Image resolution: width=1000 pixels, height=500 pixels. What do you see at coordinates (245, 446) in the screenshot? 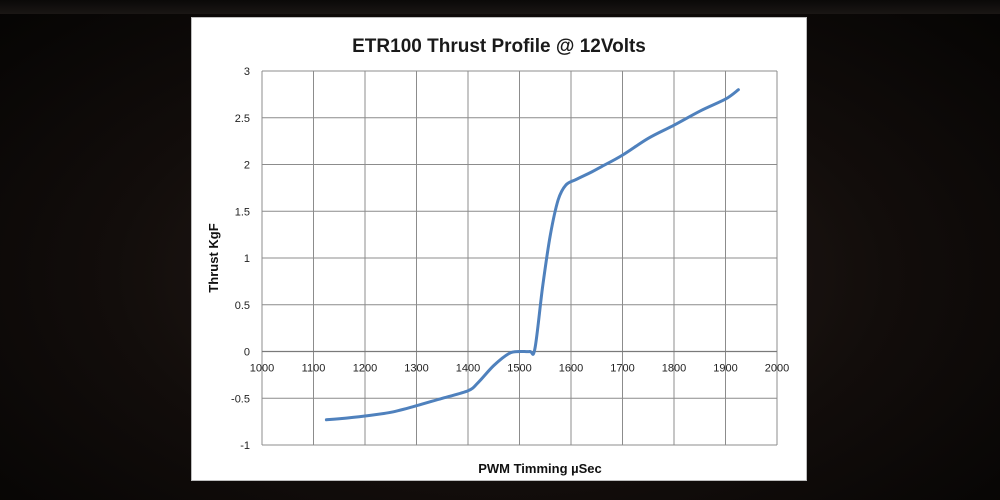
I see `y-tick-label: -1` at bounding box center [245, 446].